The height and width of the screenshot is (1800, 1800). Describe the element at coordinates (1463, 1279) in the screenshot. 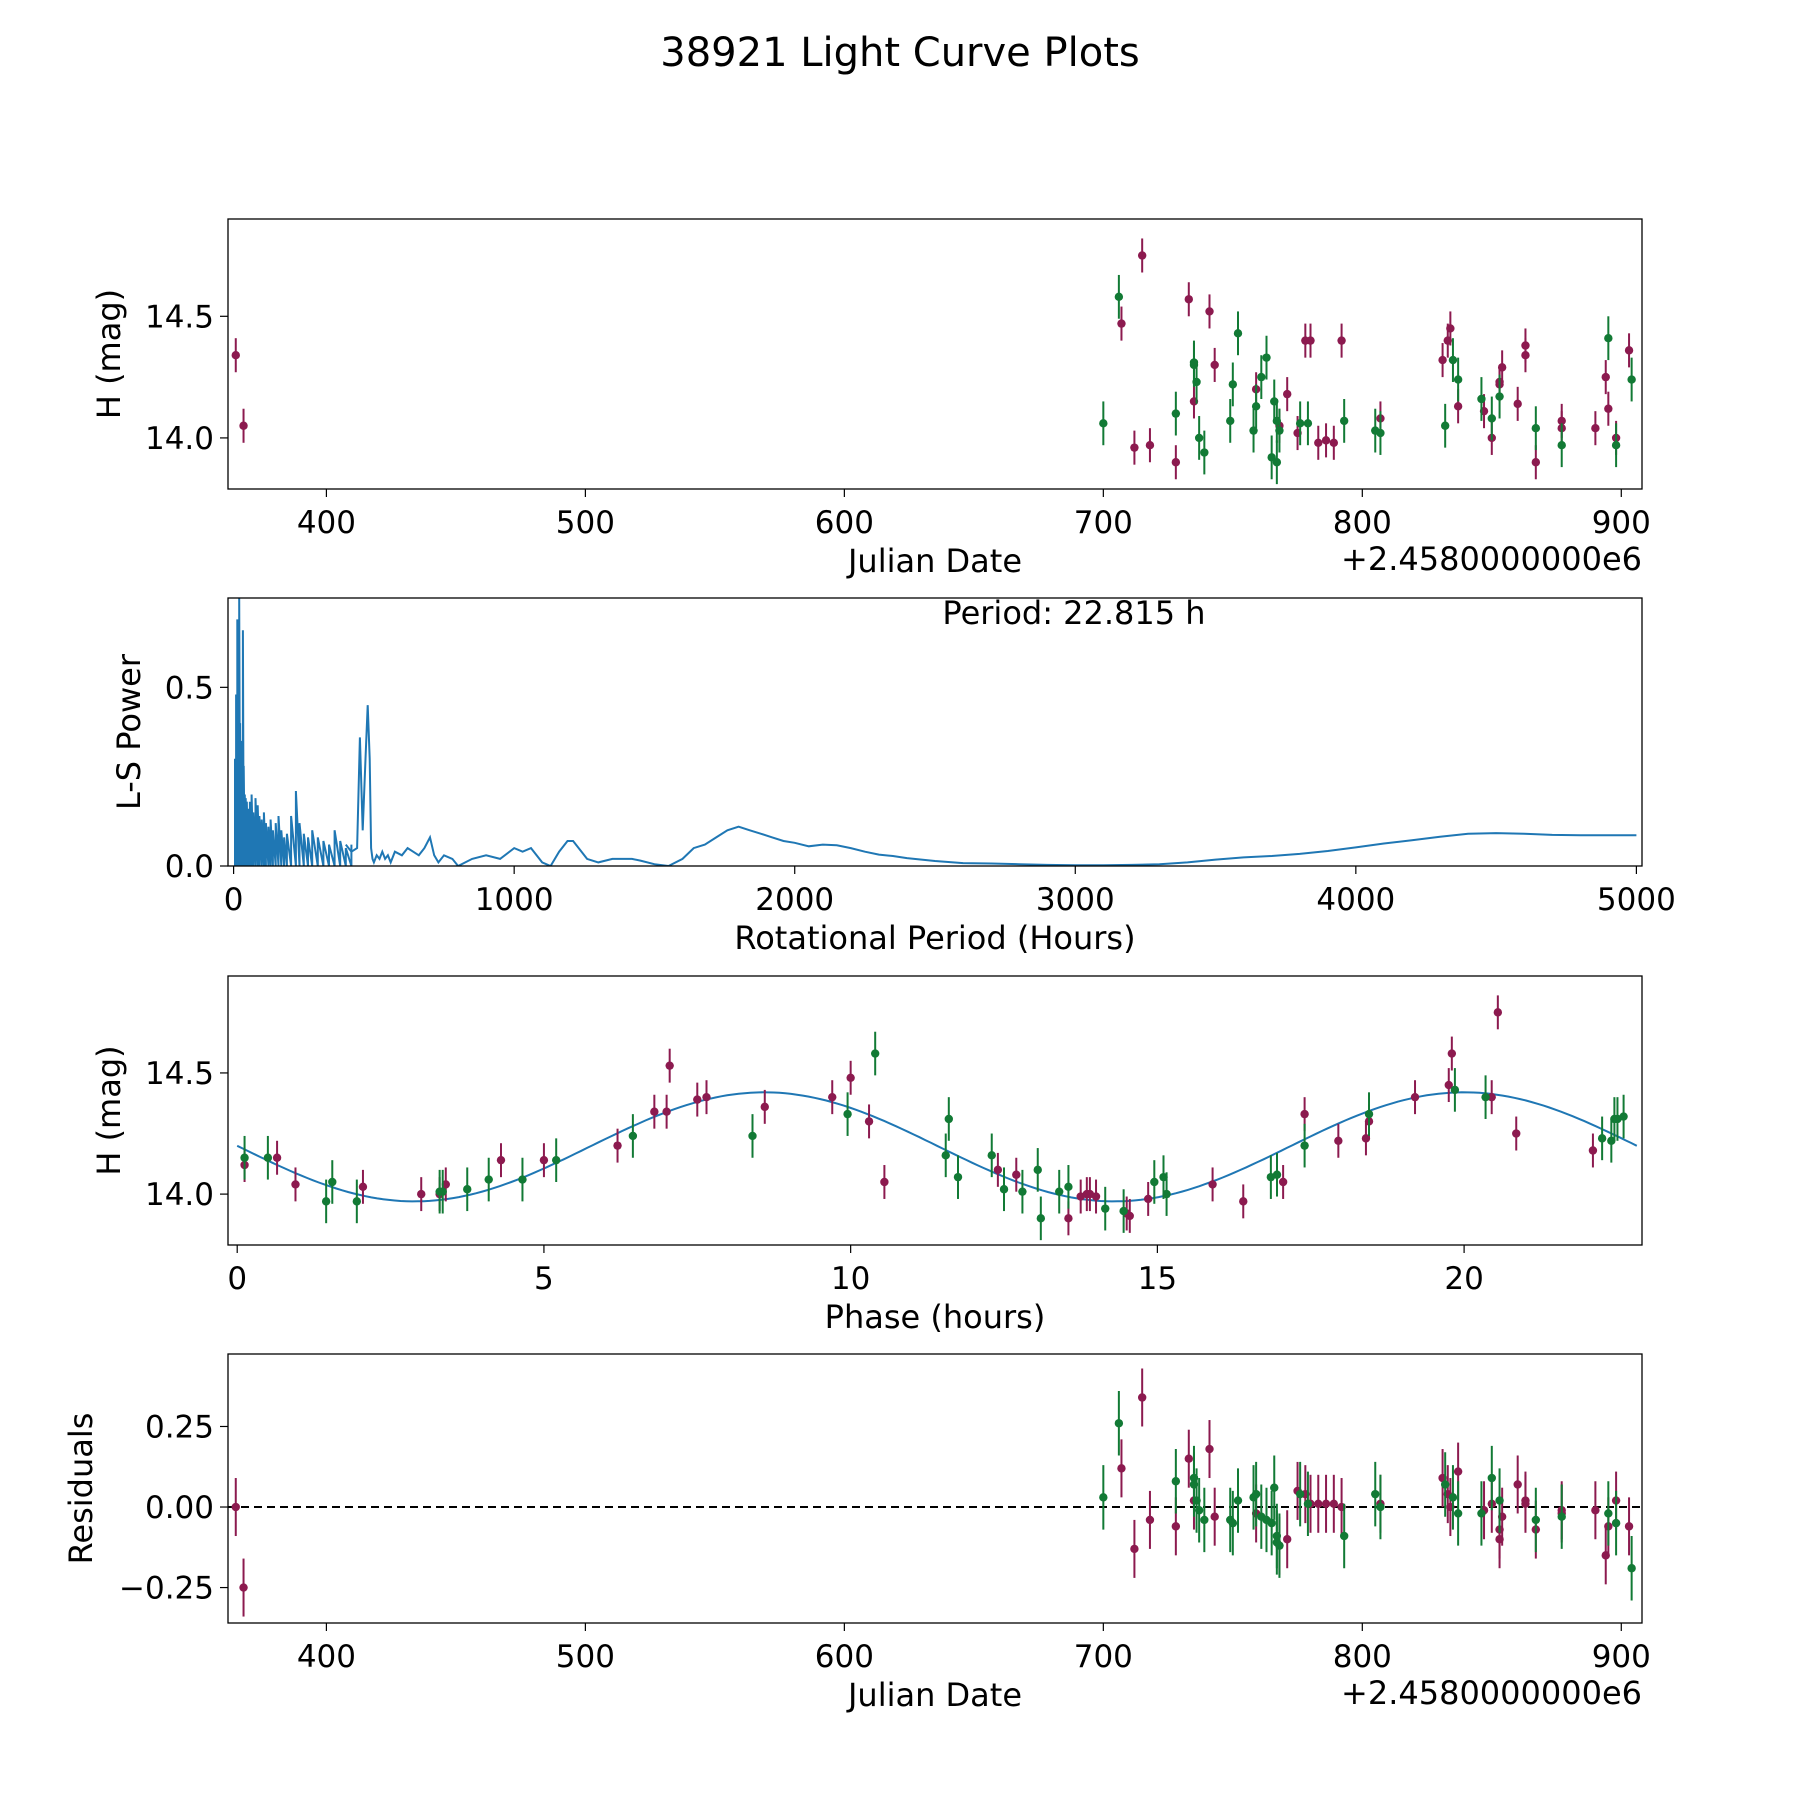

I see `x-tick-label: 20` at that location.